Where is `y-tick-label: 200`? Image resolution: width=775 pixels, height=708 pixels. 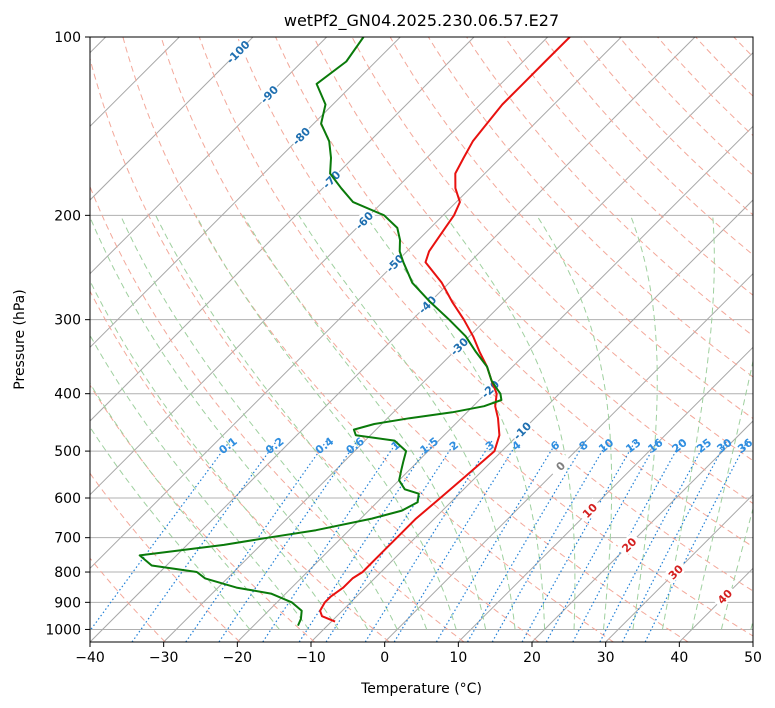 y-tick-label: 200 is located at coordinates (67, 216).